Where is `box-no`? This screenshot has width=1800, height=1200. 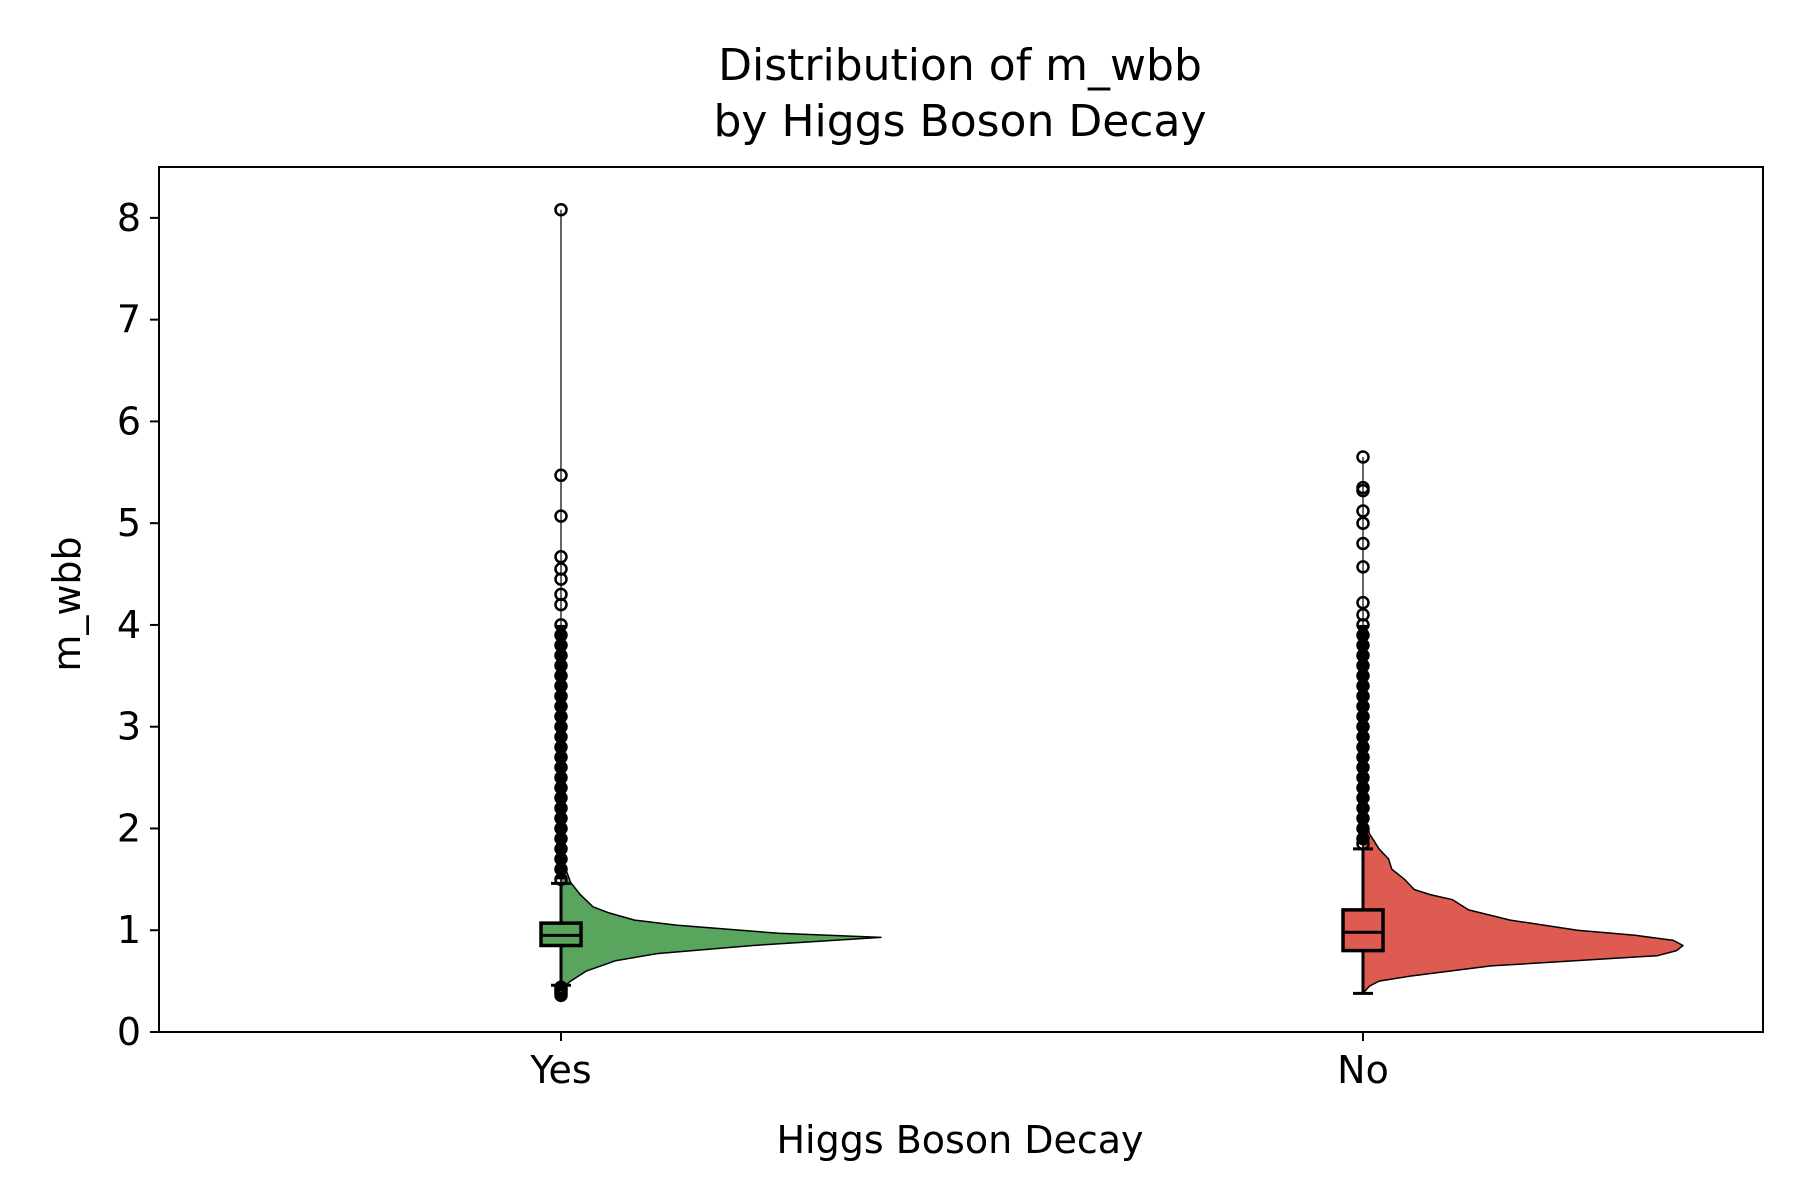
box-no is located at coordinates (1363, 930).